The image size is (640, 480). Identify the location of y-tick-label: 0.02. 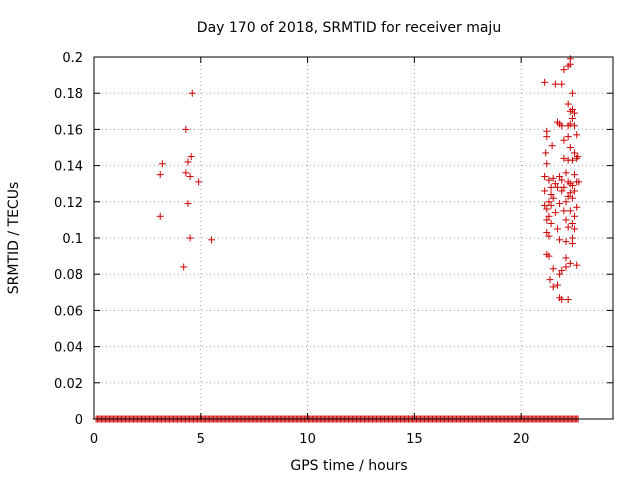
(68, 384).